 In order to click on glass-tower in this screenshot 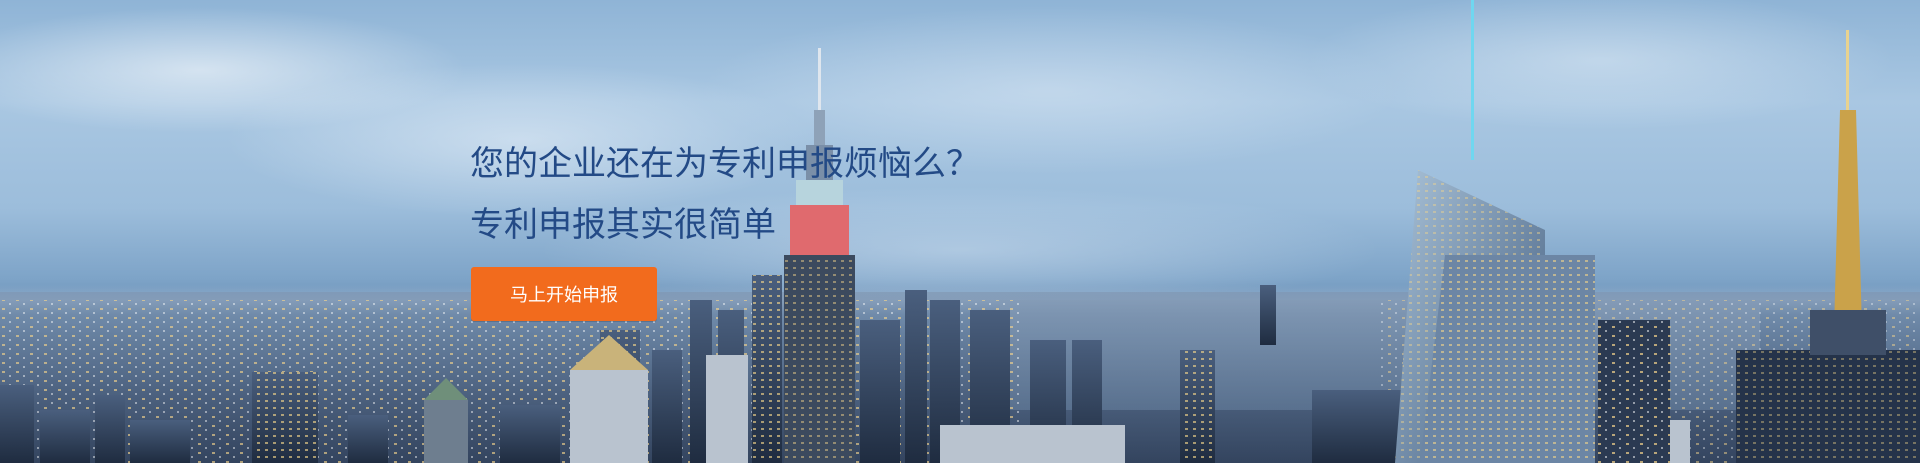, I will do `click(1495, 231)`.